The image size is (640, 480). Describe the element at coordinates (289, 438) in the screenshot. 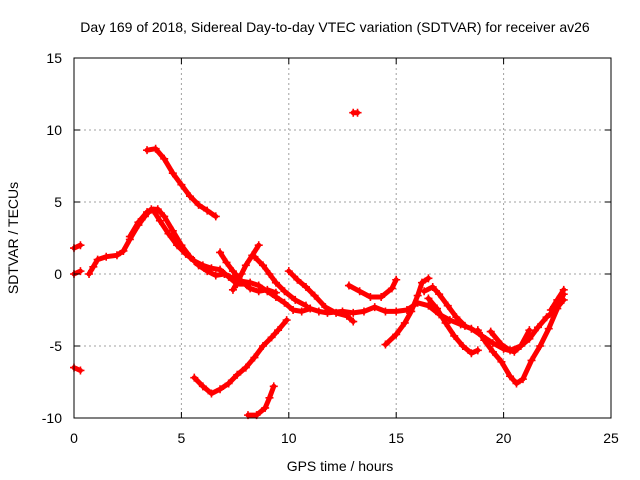

I see `x-tick-label: 10` at that location.